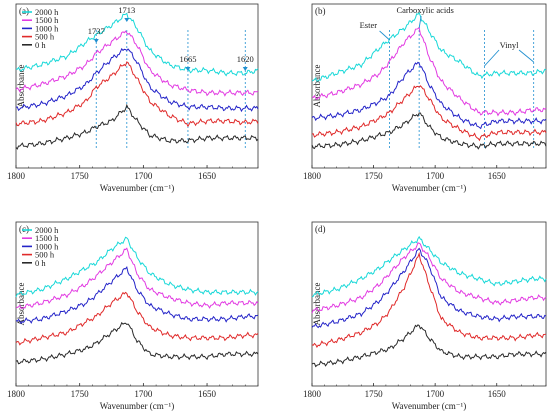 Image resolution: width=550 pixels, height=416 pixels. I want to click on panel-label: (c), so click(24, 229).